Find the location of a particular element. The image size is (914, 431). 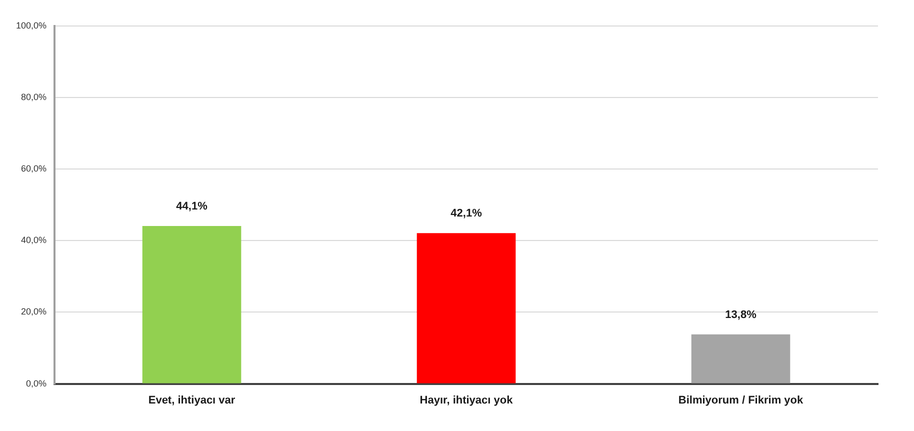

x-tick-label: Evet, ihtiyacı var is located at coordinates (192, 400).